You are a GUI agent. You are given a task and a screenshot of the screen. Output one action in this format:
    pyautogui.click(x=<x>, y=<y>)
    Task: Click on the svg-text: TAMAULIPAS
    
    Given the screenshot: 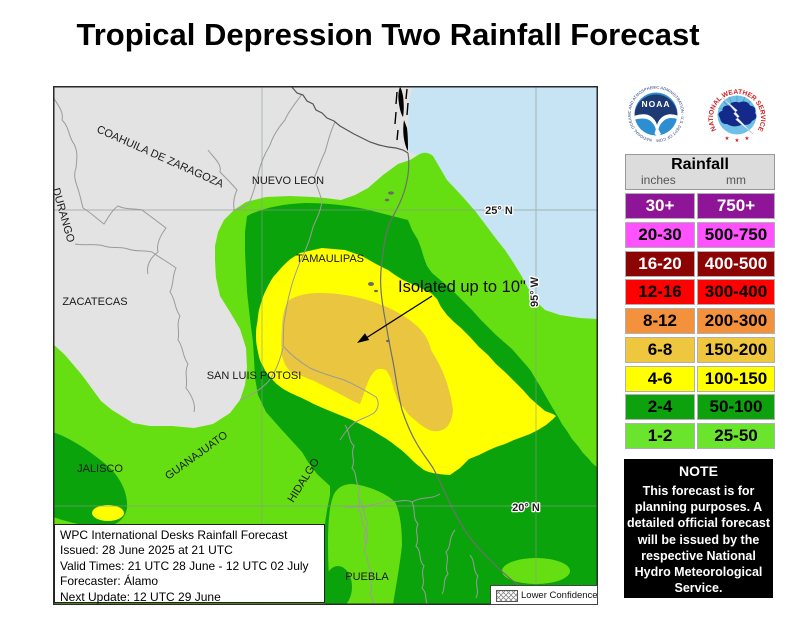 What is the action you would take?
    pyautogui.click(x=330, y=259)
    